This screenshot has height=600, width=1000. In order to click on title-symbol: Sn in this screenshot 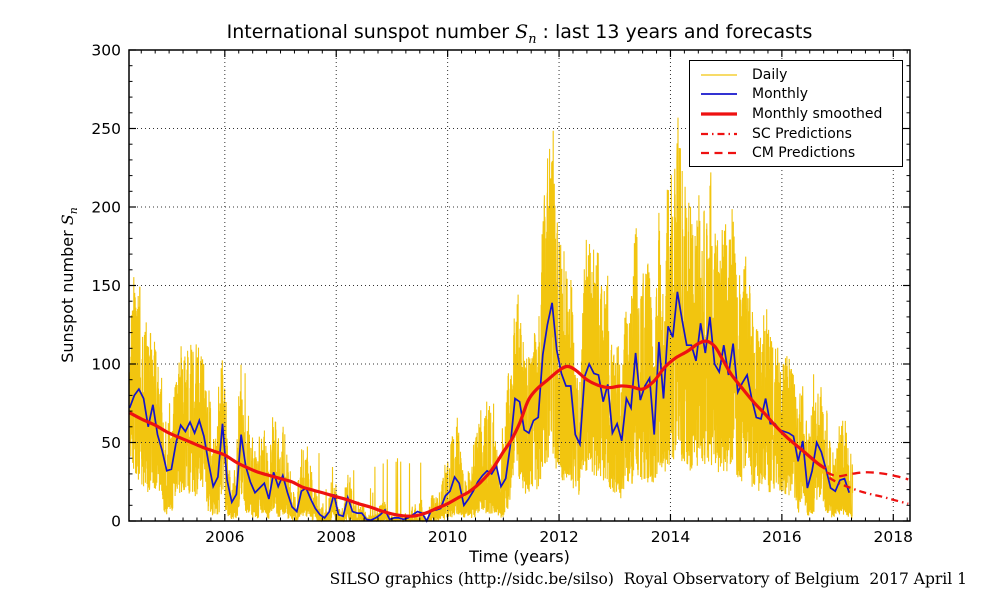, I will do `click(526, 34)`.